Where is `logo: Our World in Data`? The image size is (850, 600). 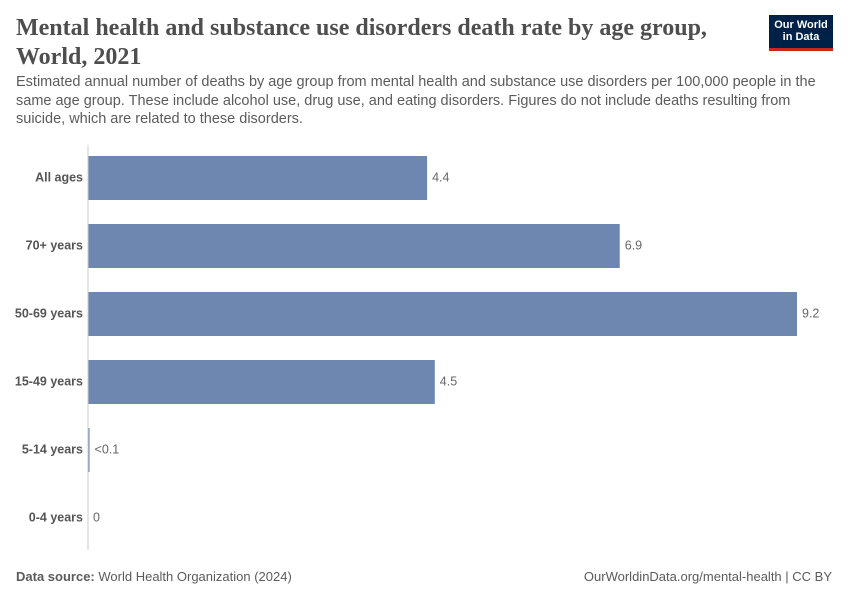
logo: Our World in Data is located at coordinates (801, 33).